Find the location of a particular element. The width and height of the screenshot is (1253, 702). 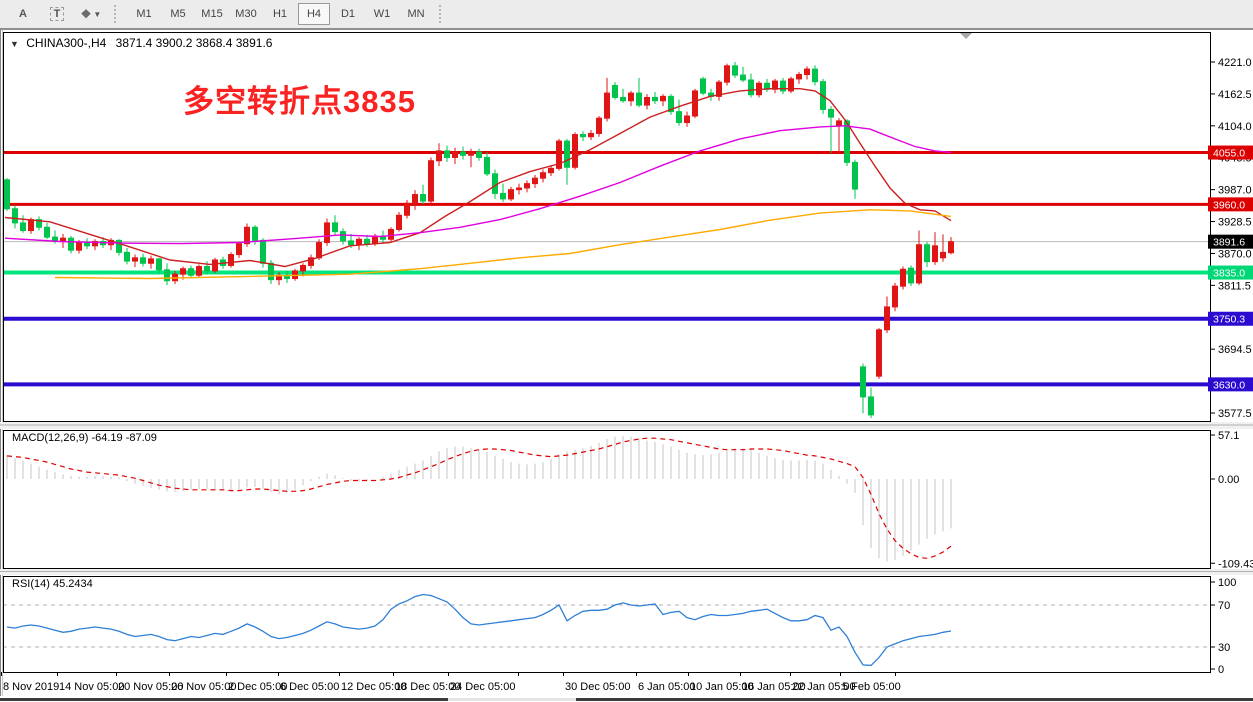

price-badge-label: 3960.0 is located at coordinates (1229, 205).